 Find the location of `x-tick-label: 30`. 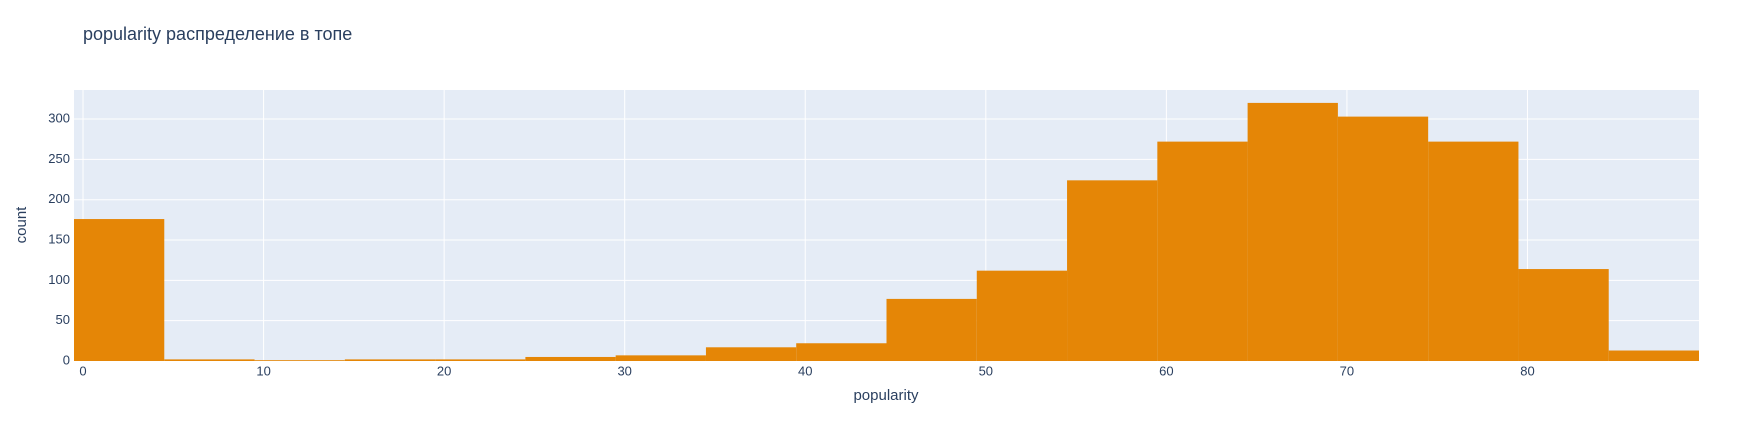

x-tick-label: 30 is located at coordinates (624, 370).